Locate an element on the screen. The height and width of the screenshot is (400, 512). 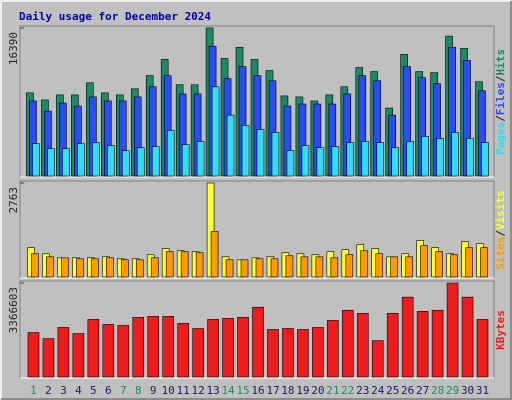
x-tick-label: 4 is located at coordinates (78, 390).